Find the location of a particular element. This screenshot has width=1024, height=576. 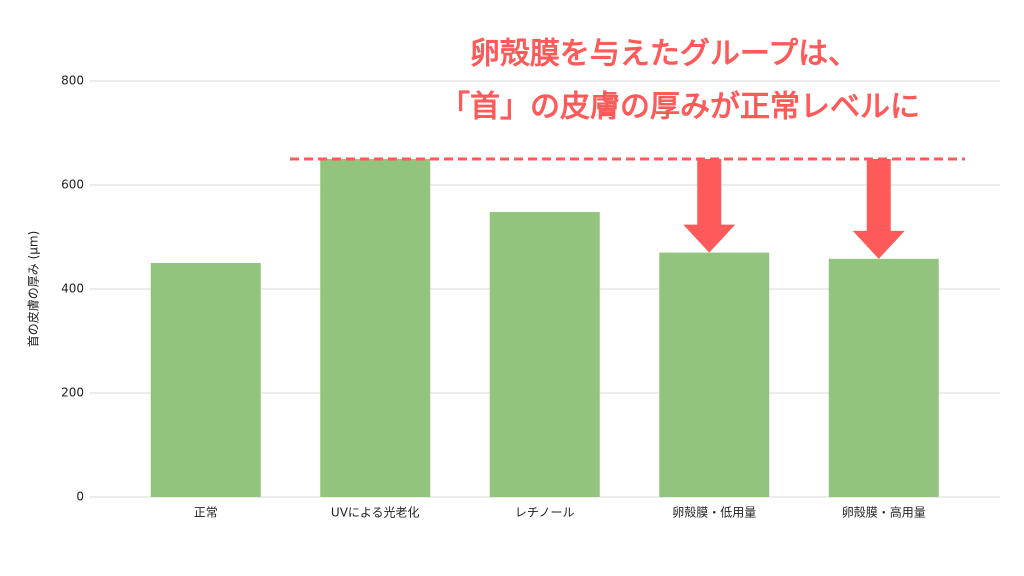

y-tick-label: 800 is located at coordinates (72, 81).